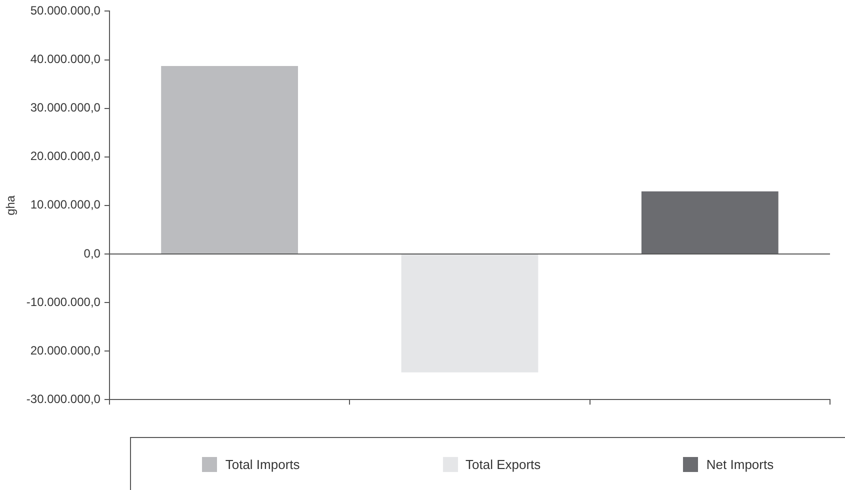 This screenshot has height=490, width=845. I want to click on y-tick-label: -30.000.000,0, so click(63, 399).